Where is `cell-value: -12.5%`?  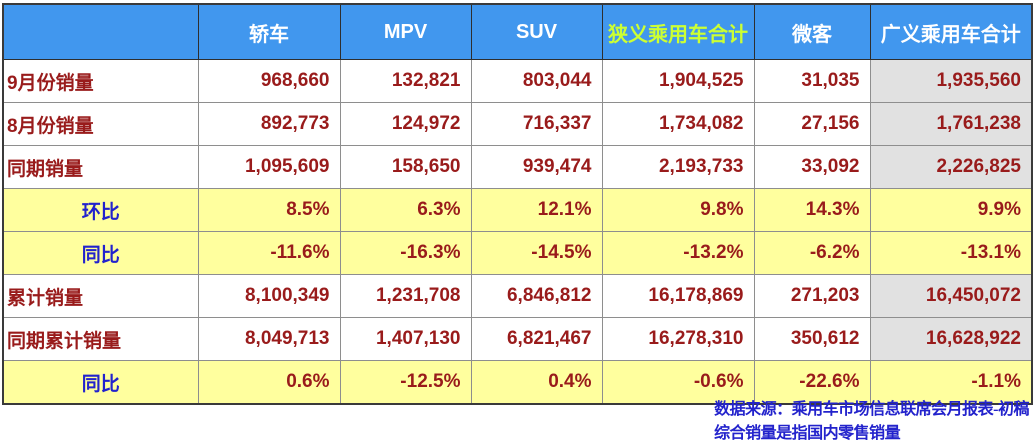
cell-value: -12.5% is located at coordinates (405, 382).